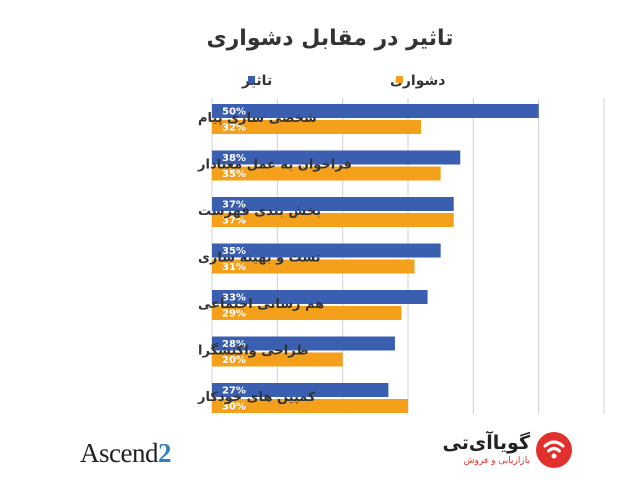 Image resolution: width=630 pixels, height=487 pixels. Describe the element at coordinates (329, 38) in the screenshot. I see `chart-title: تاثیر در مقابل دشواری` at that location.